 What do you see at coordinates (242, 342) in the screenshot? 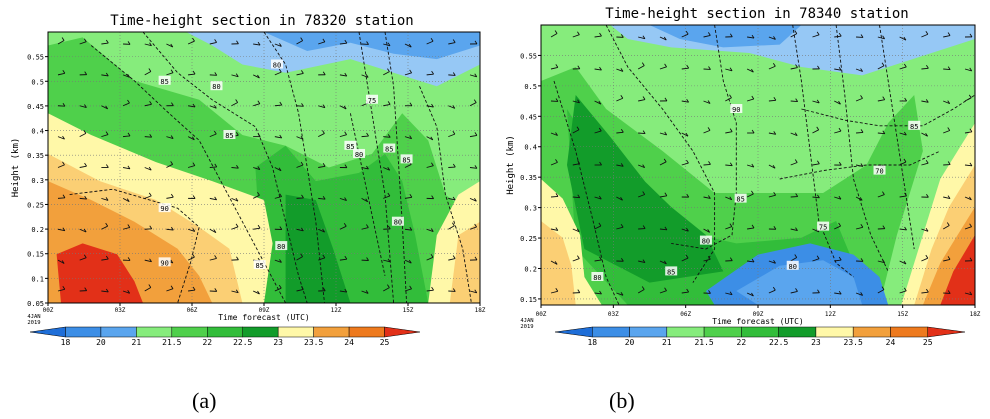
I see `colorbar-tick-label: 22.5` at bounding box center [242, 342].